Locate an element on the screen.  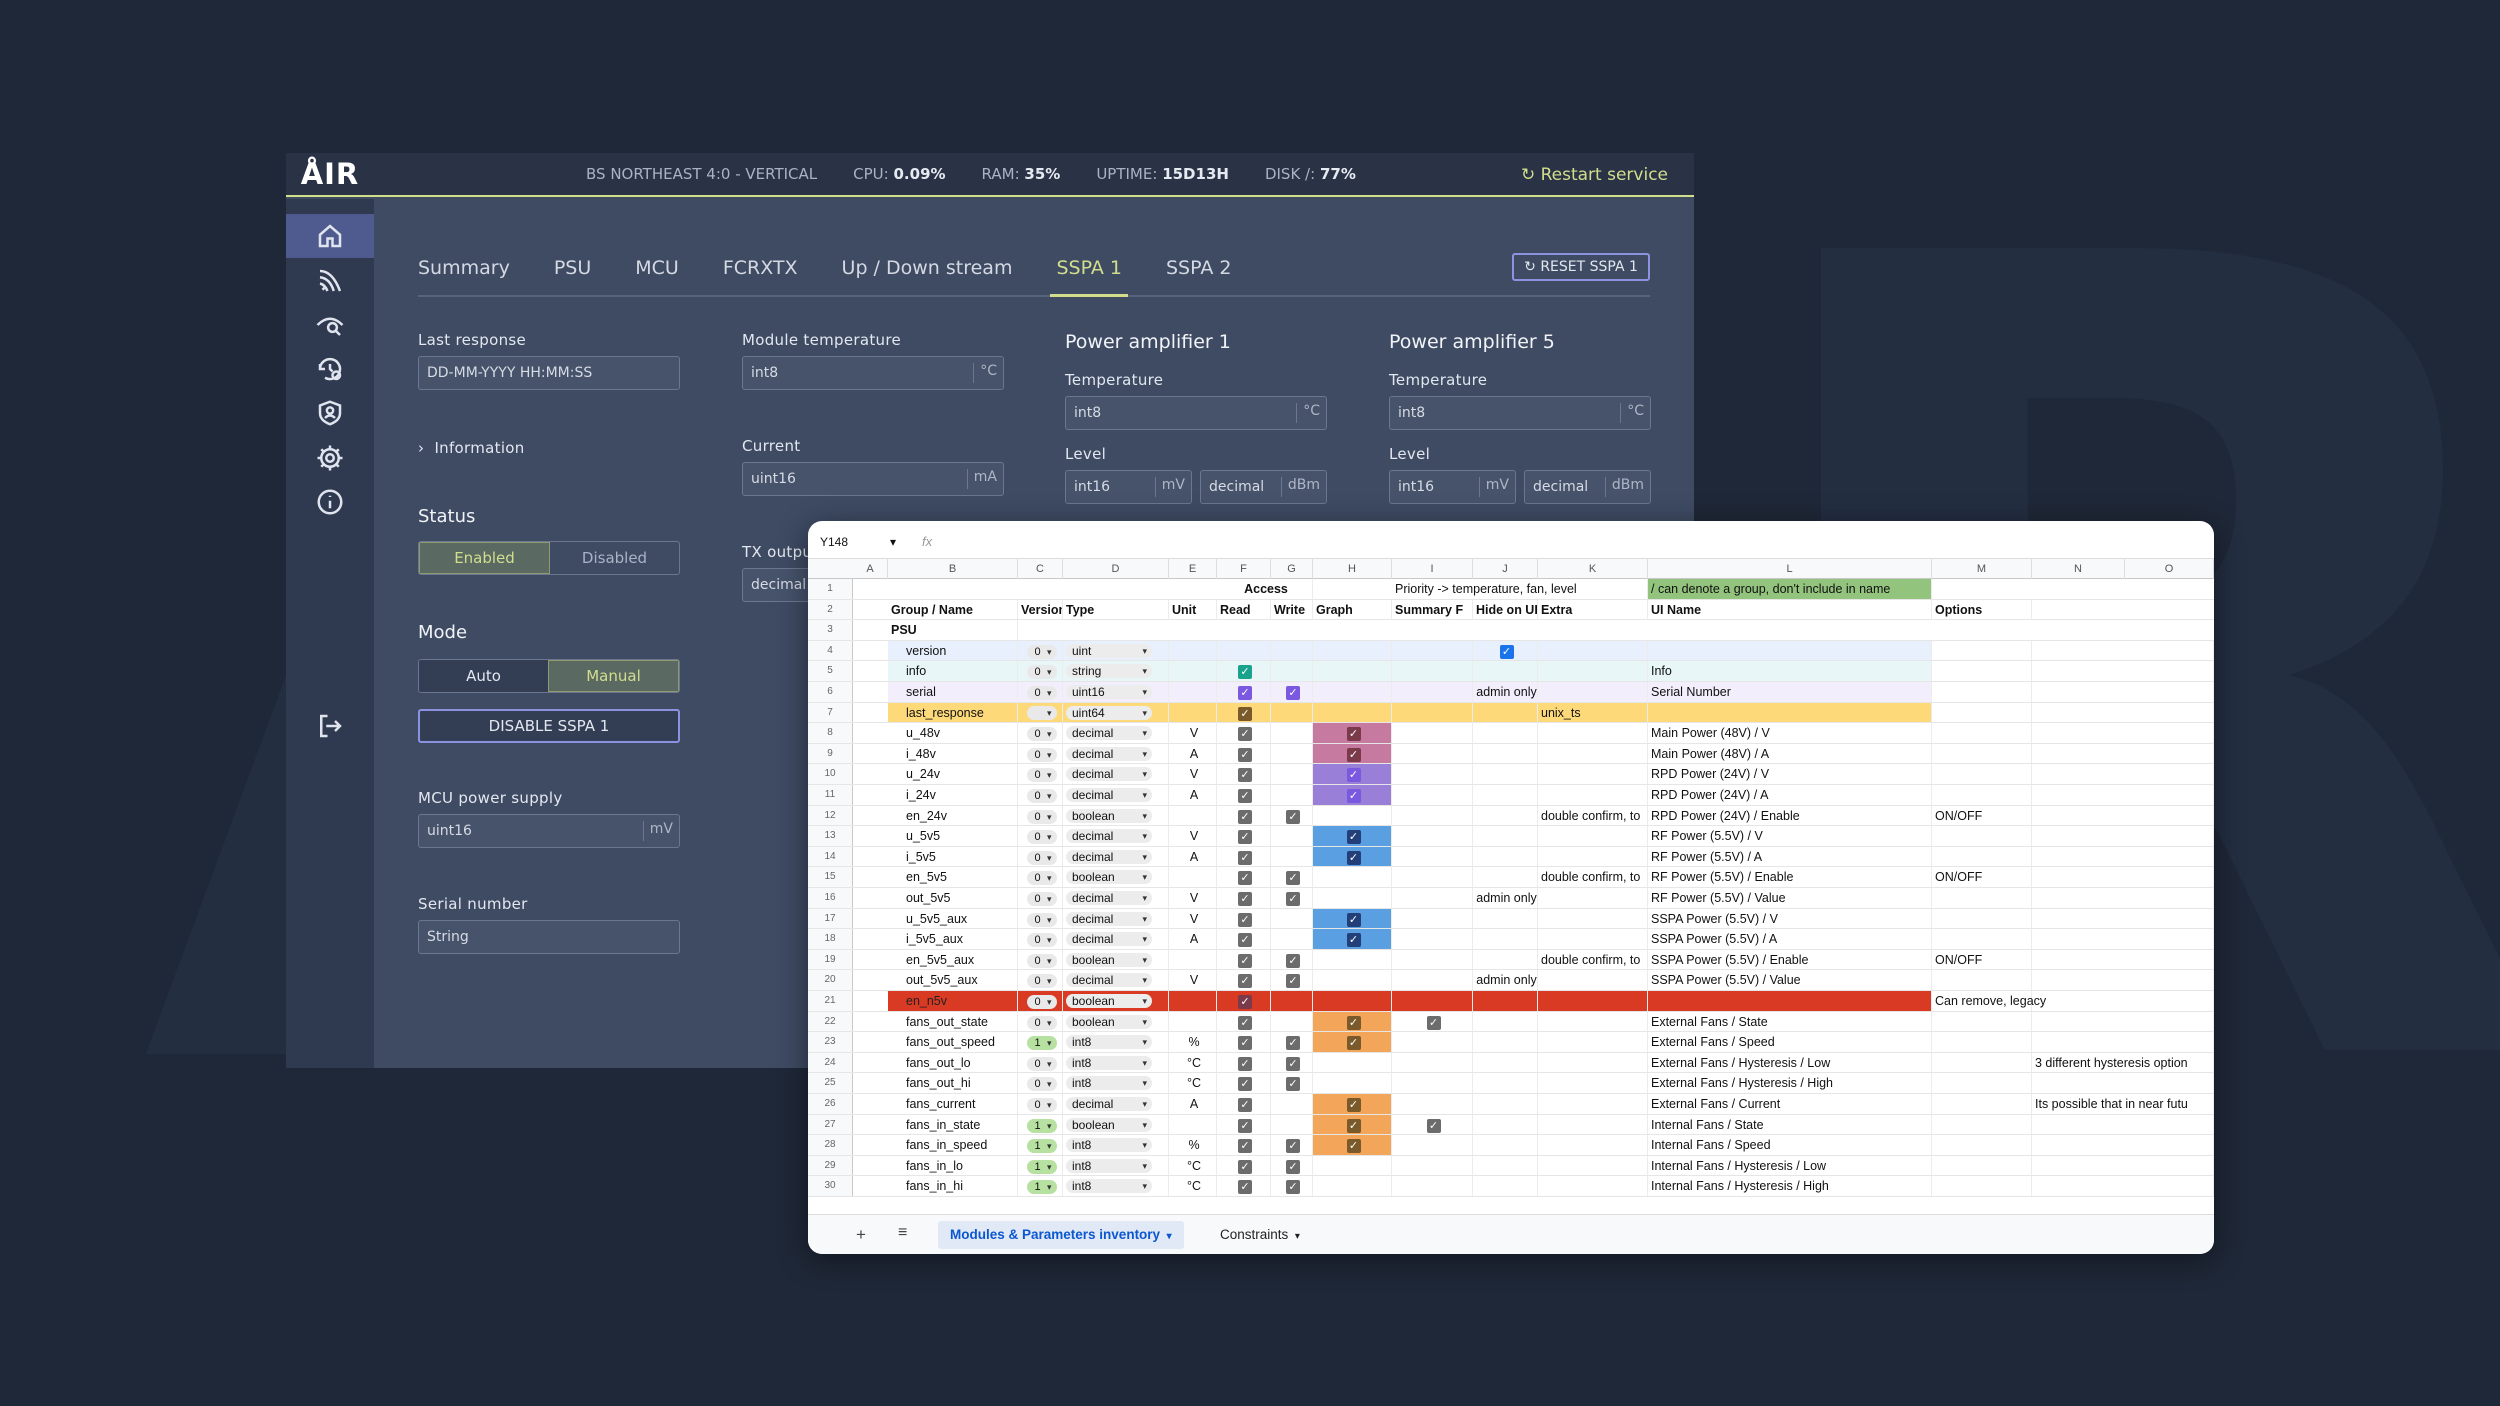
column-header: K is located at coordinates (1593, 569).